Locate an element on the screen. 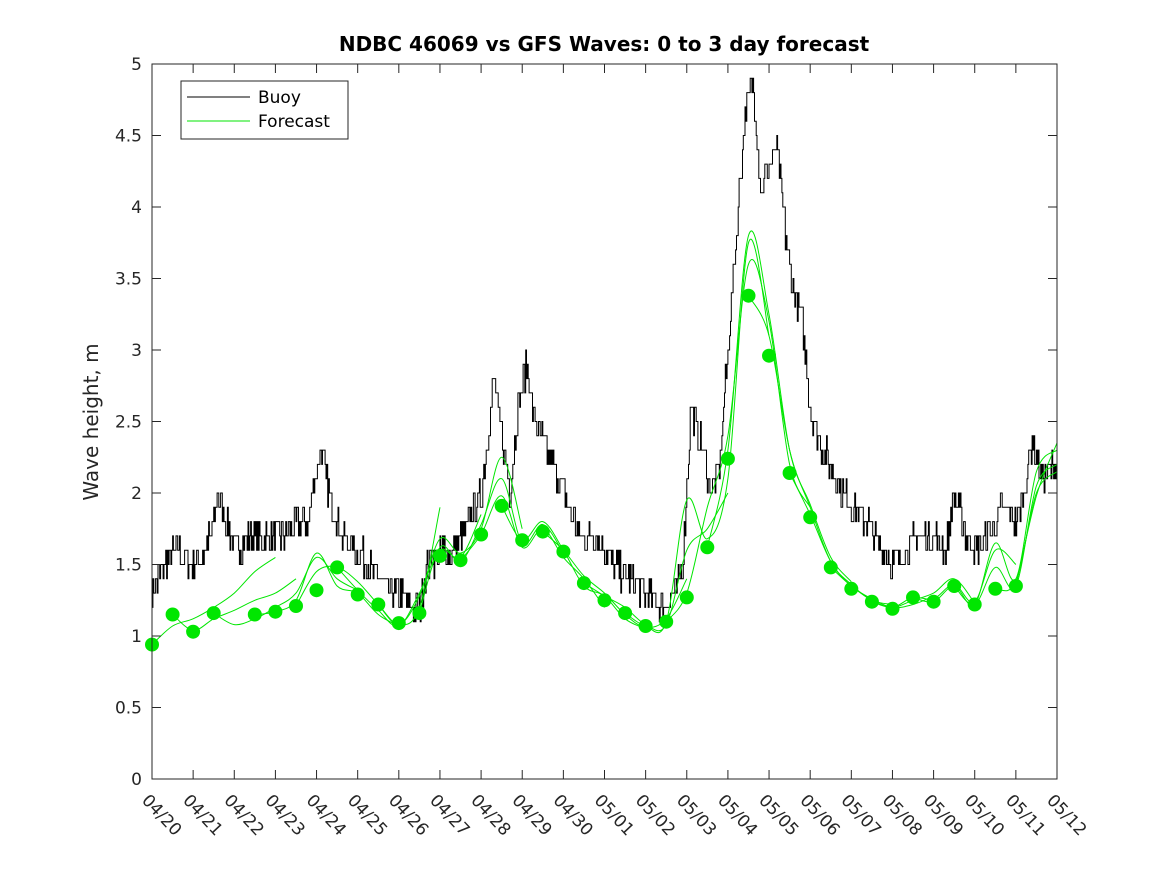 The width and height of the screenshot is (1167, 875). y-tick-label: 0 is located at coordinates (136, 780).